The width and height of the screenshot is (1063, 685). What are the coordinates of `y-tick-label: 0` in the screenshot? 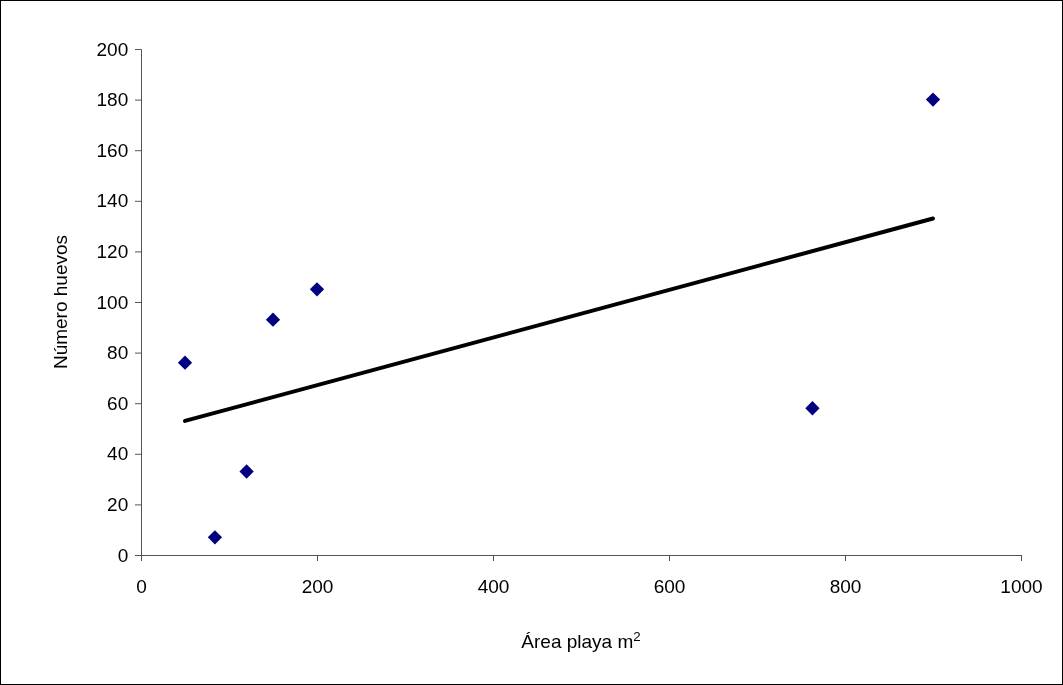 It's located at (123, 555).